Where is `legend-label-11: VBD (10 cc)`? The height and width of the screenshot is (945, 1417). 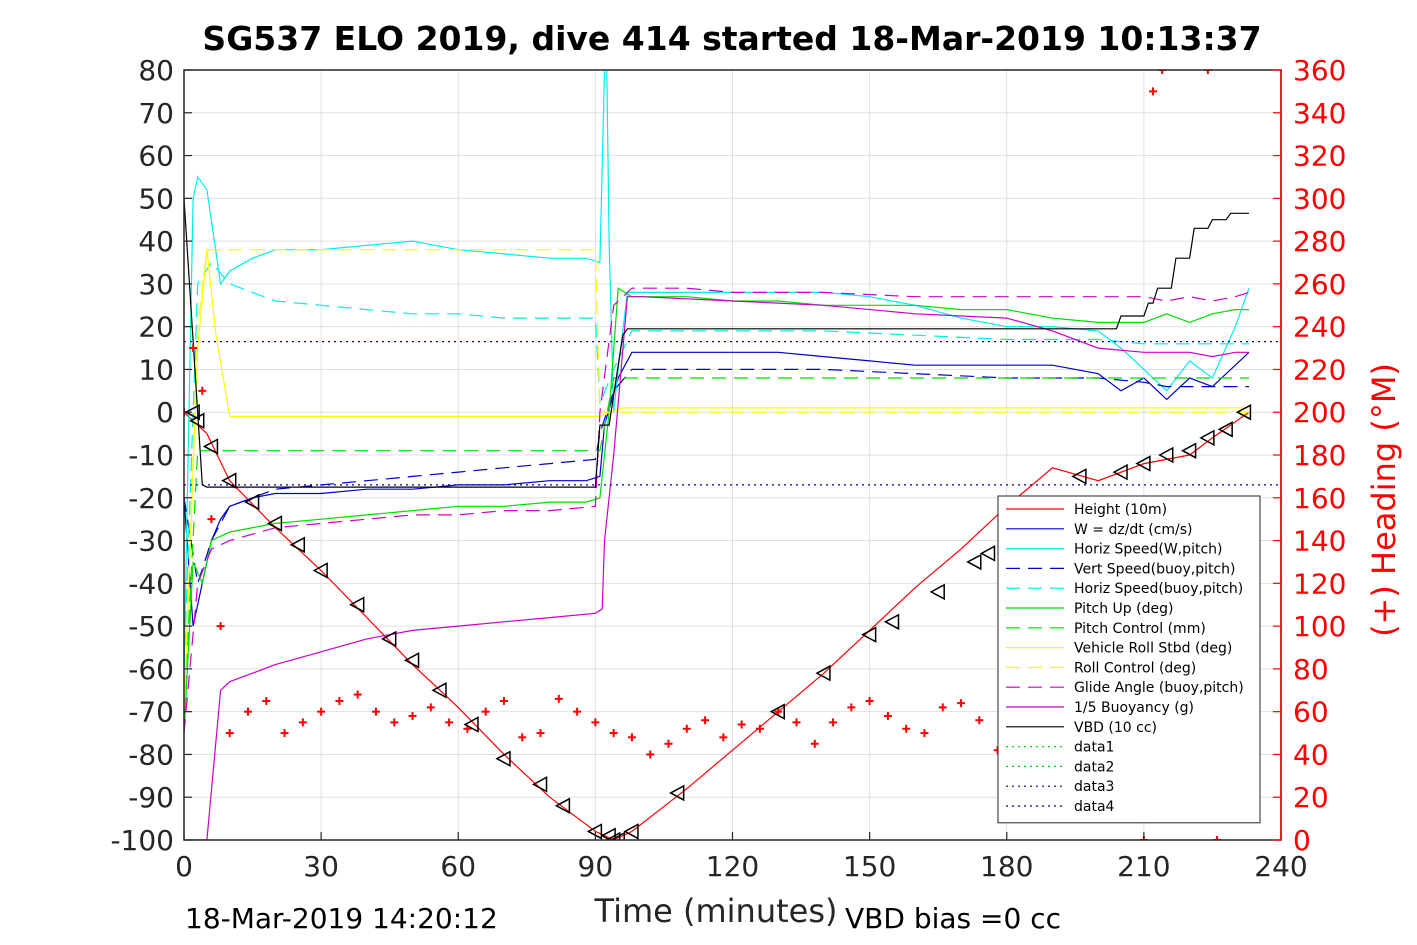 legend-label-11: VBD (10 cc) is located at coordinates (1115, 728).